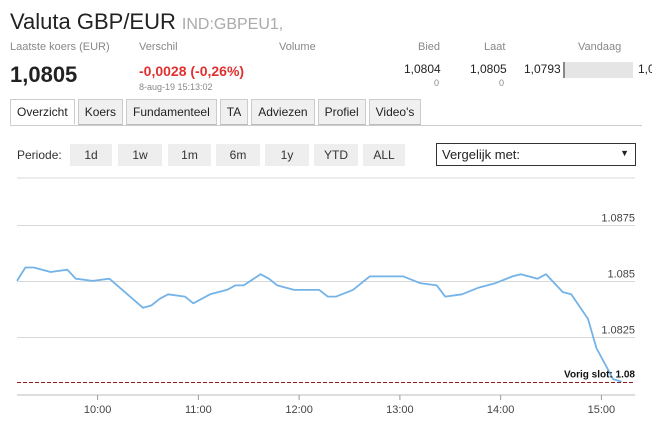  Describe the element at coordinates (98, 410) in the screenshot. I see `x-tick-label: 10:00` at that location.